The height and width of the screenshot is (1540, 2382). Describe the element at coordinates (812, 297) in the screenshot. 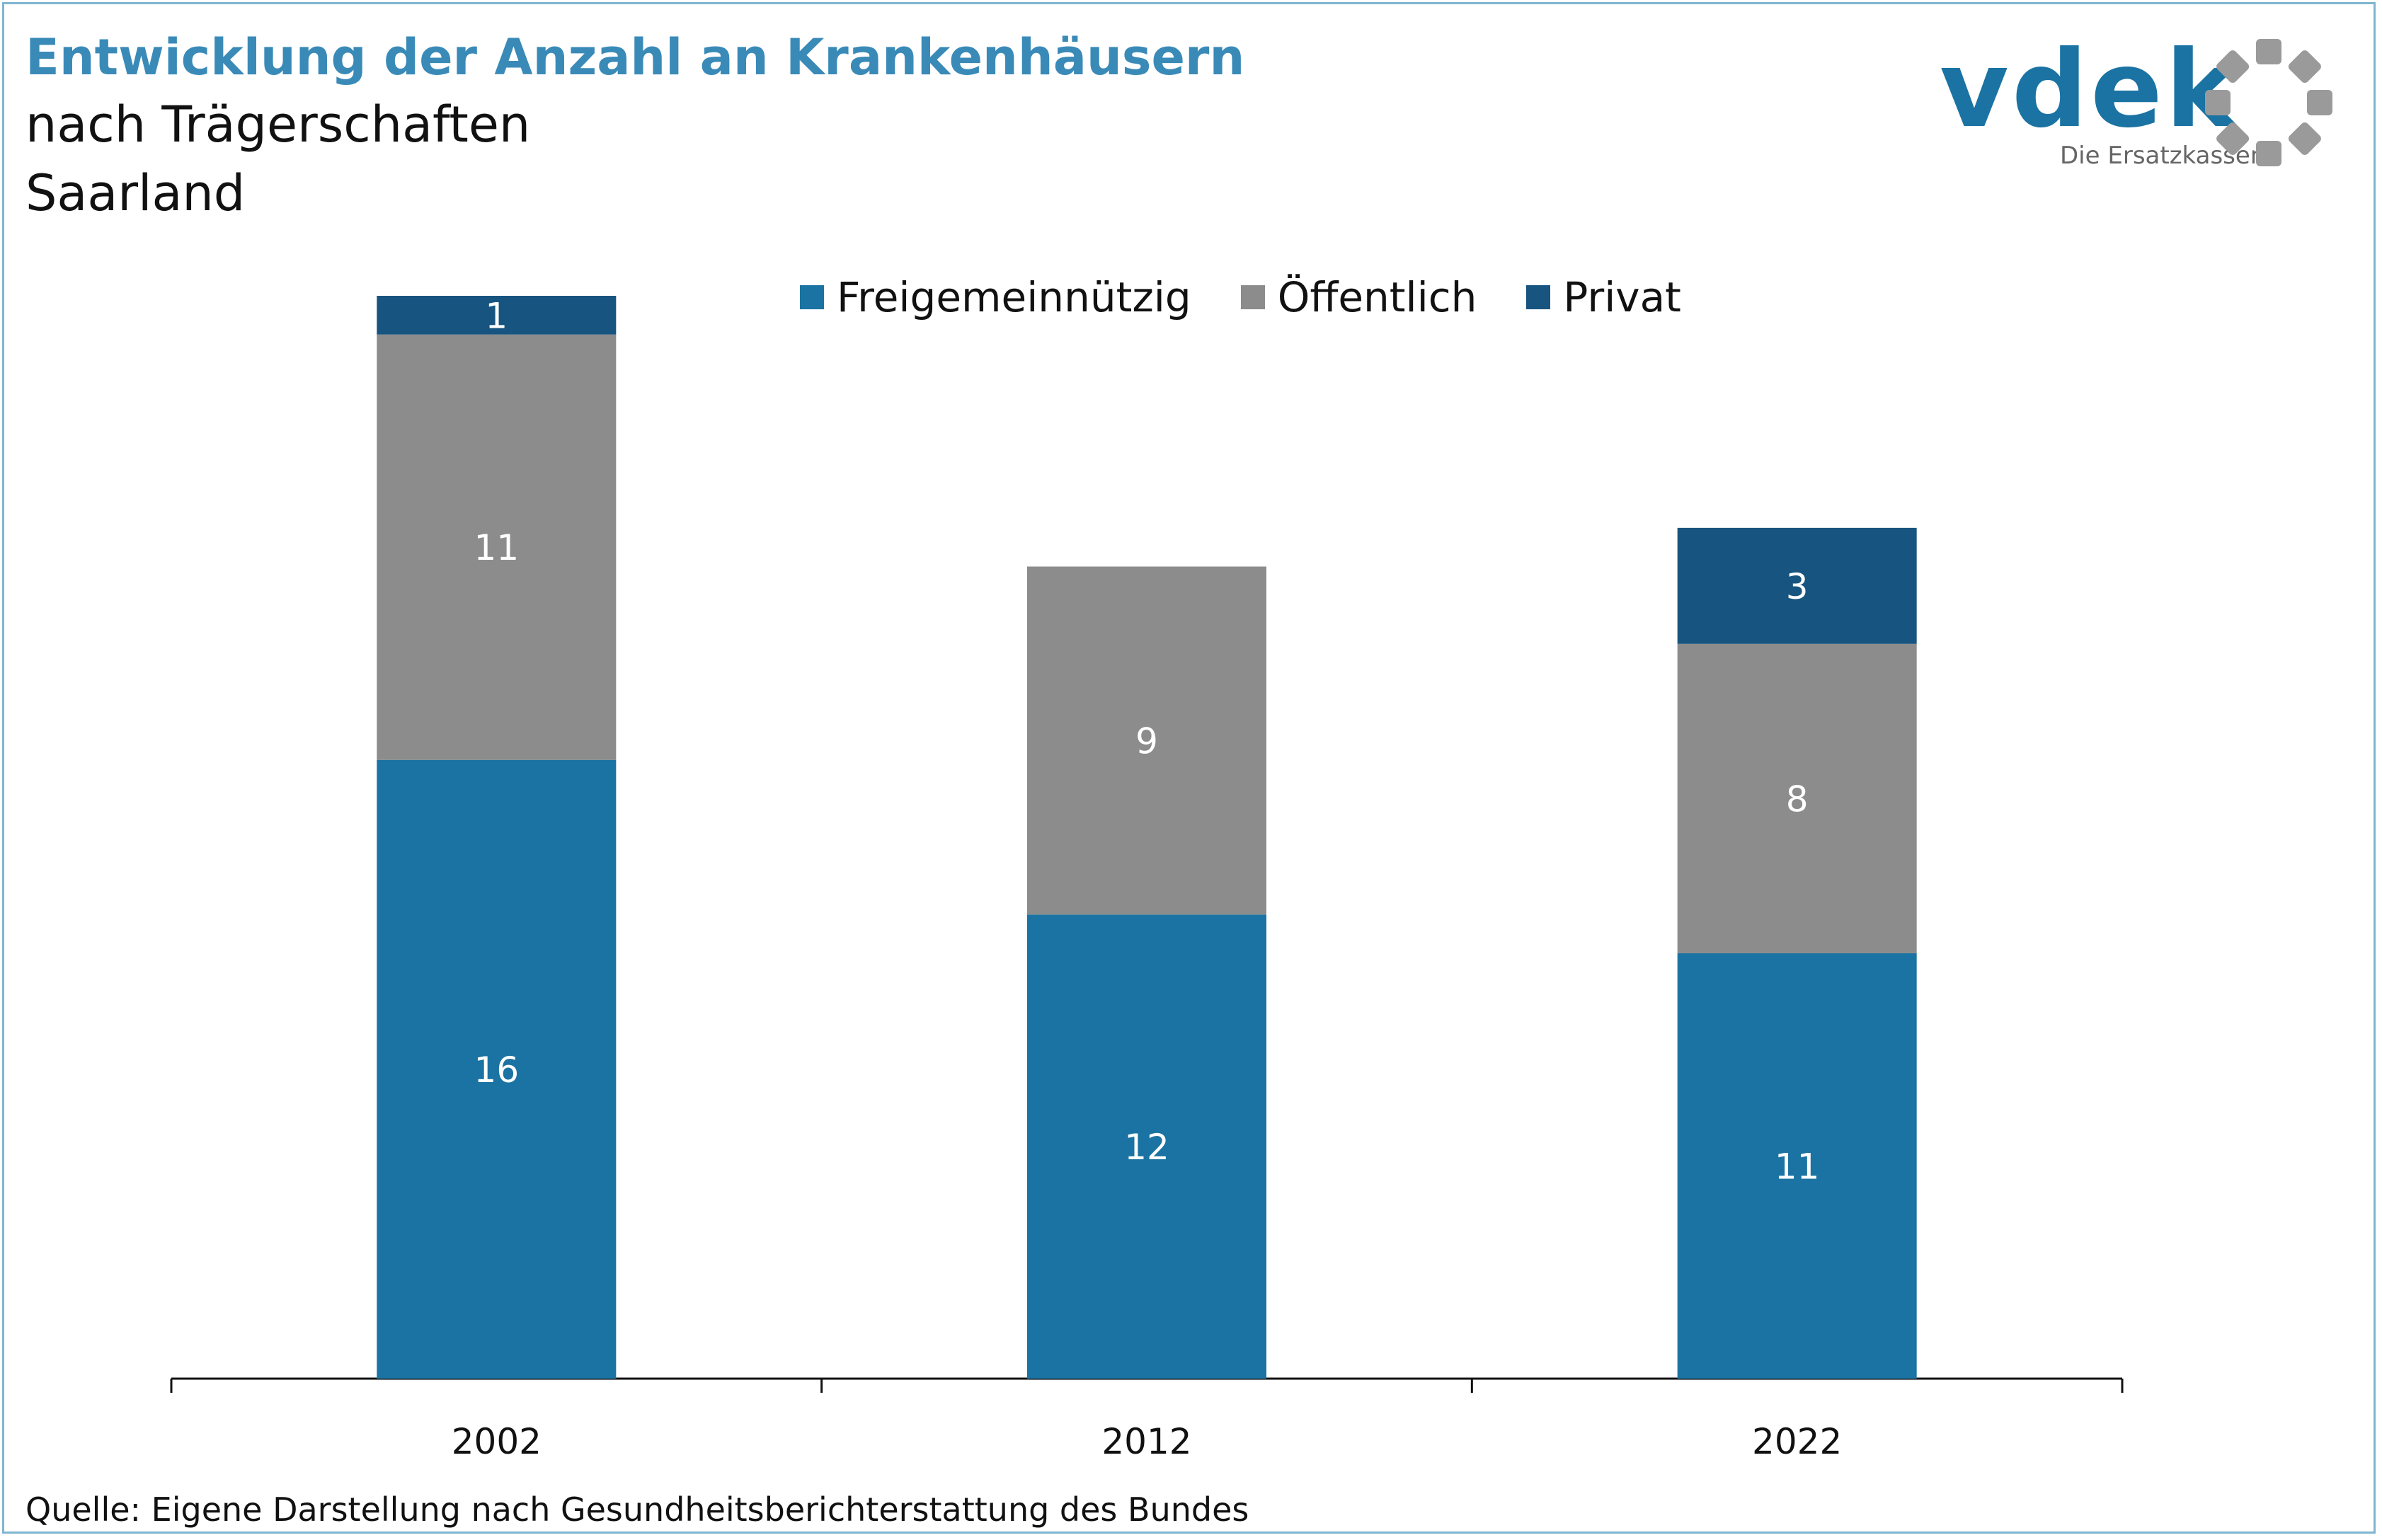

I see `legend-swatch-freigemeinnuetzig` at that location.